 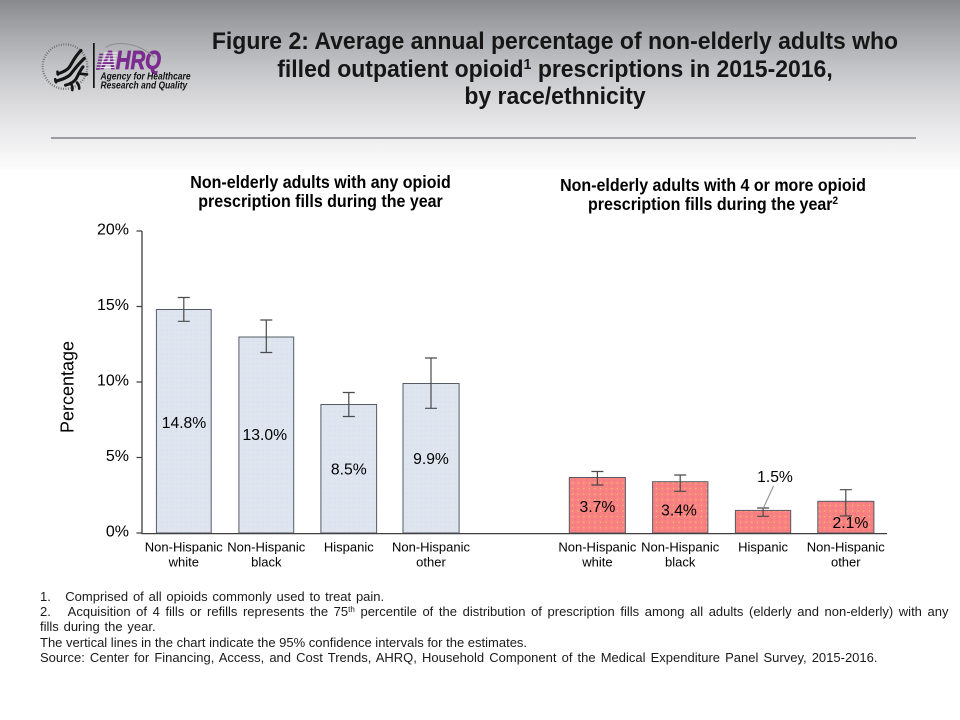 I want to click on svg-text: 5%, so click(x=117, y=456).